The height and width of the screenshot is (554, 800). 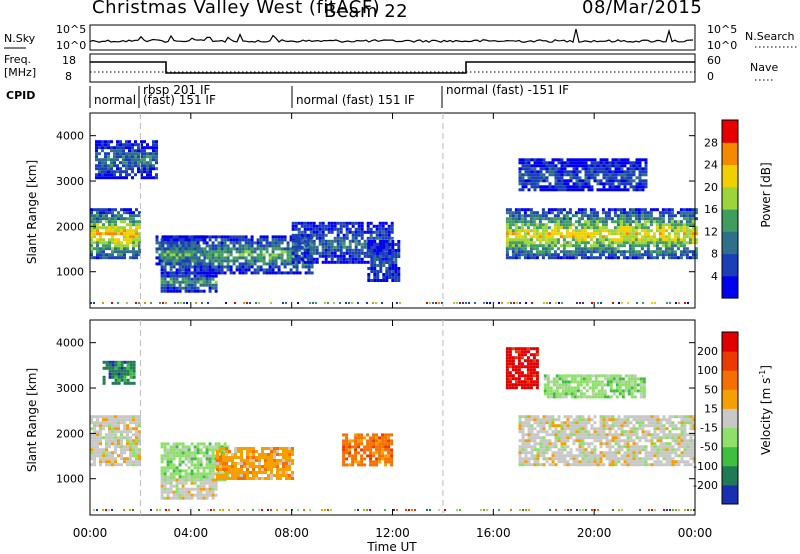 I want to click on cpid-segment-5: normal (fast) -151 IF, so click(x=507, y=90).